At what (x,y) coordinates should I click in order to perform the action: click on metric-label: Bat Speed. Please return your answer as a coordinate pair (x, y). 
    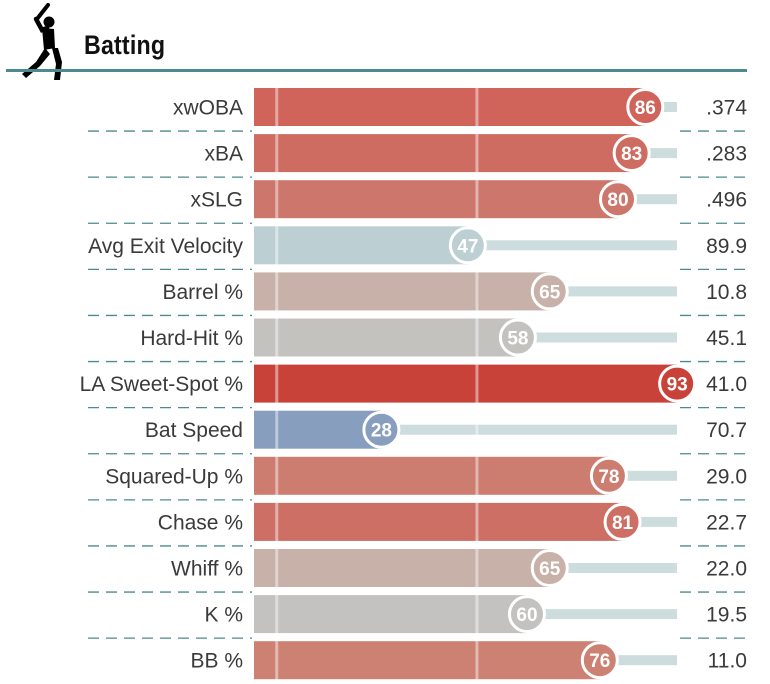
    Looking at the image, I should click on (194, 430).